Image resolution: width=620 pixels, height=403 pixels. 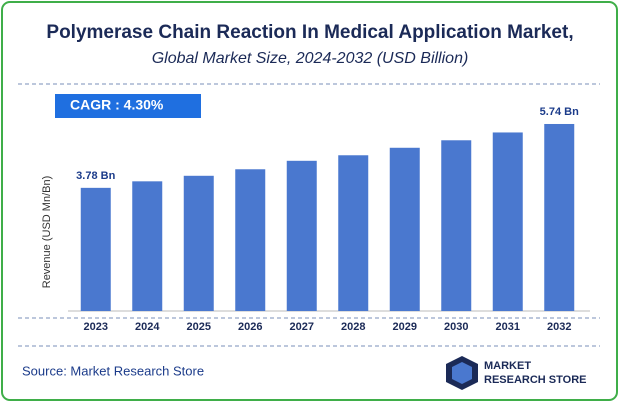 I want to click on x-tick-label: 2029, so click(x=405, y=327).